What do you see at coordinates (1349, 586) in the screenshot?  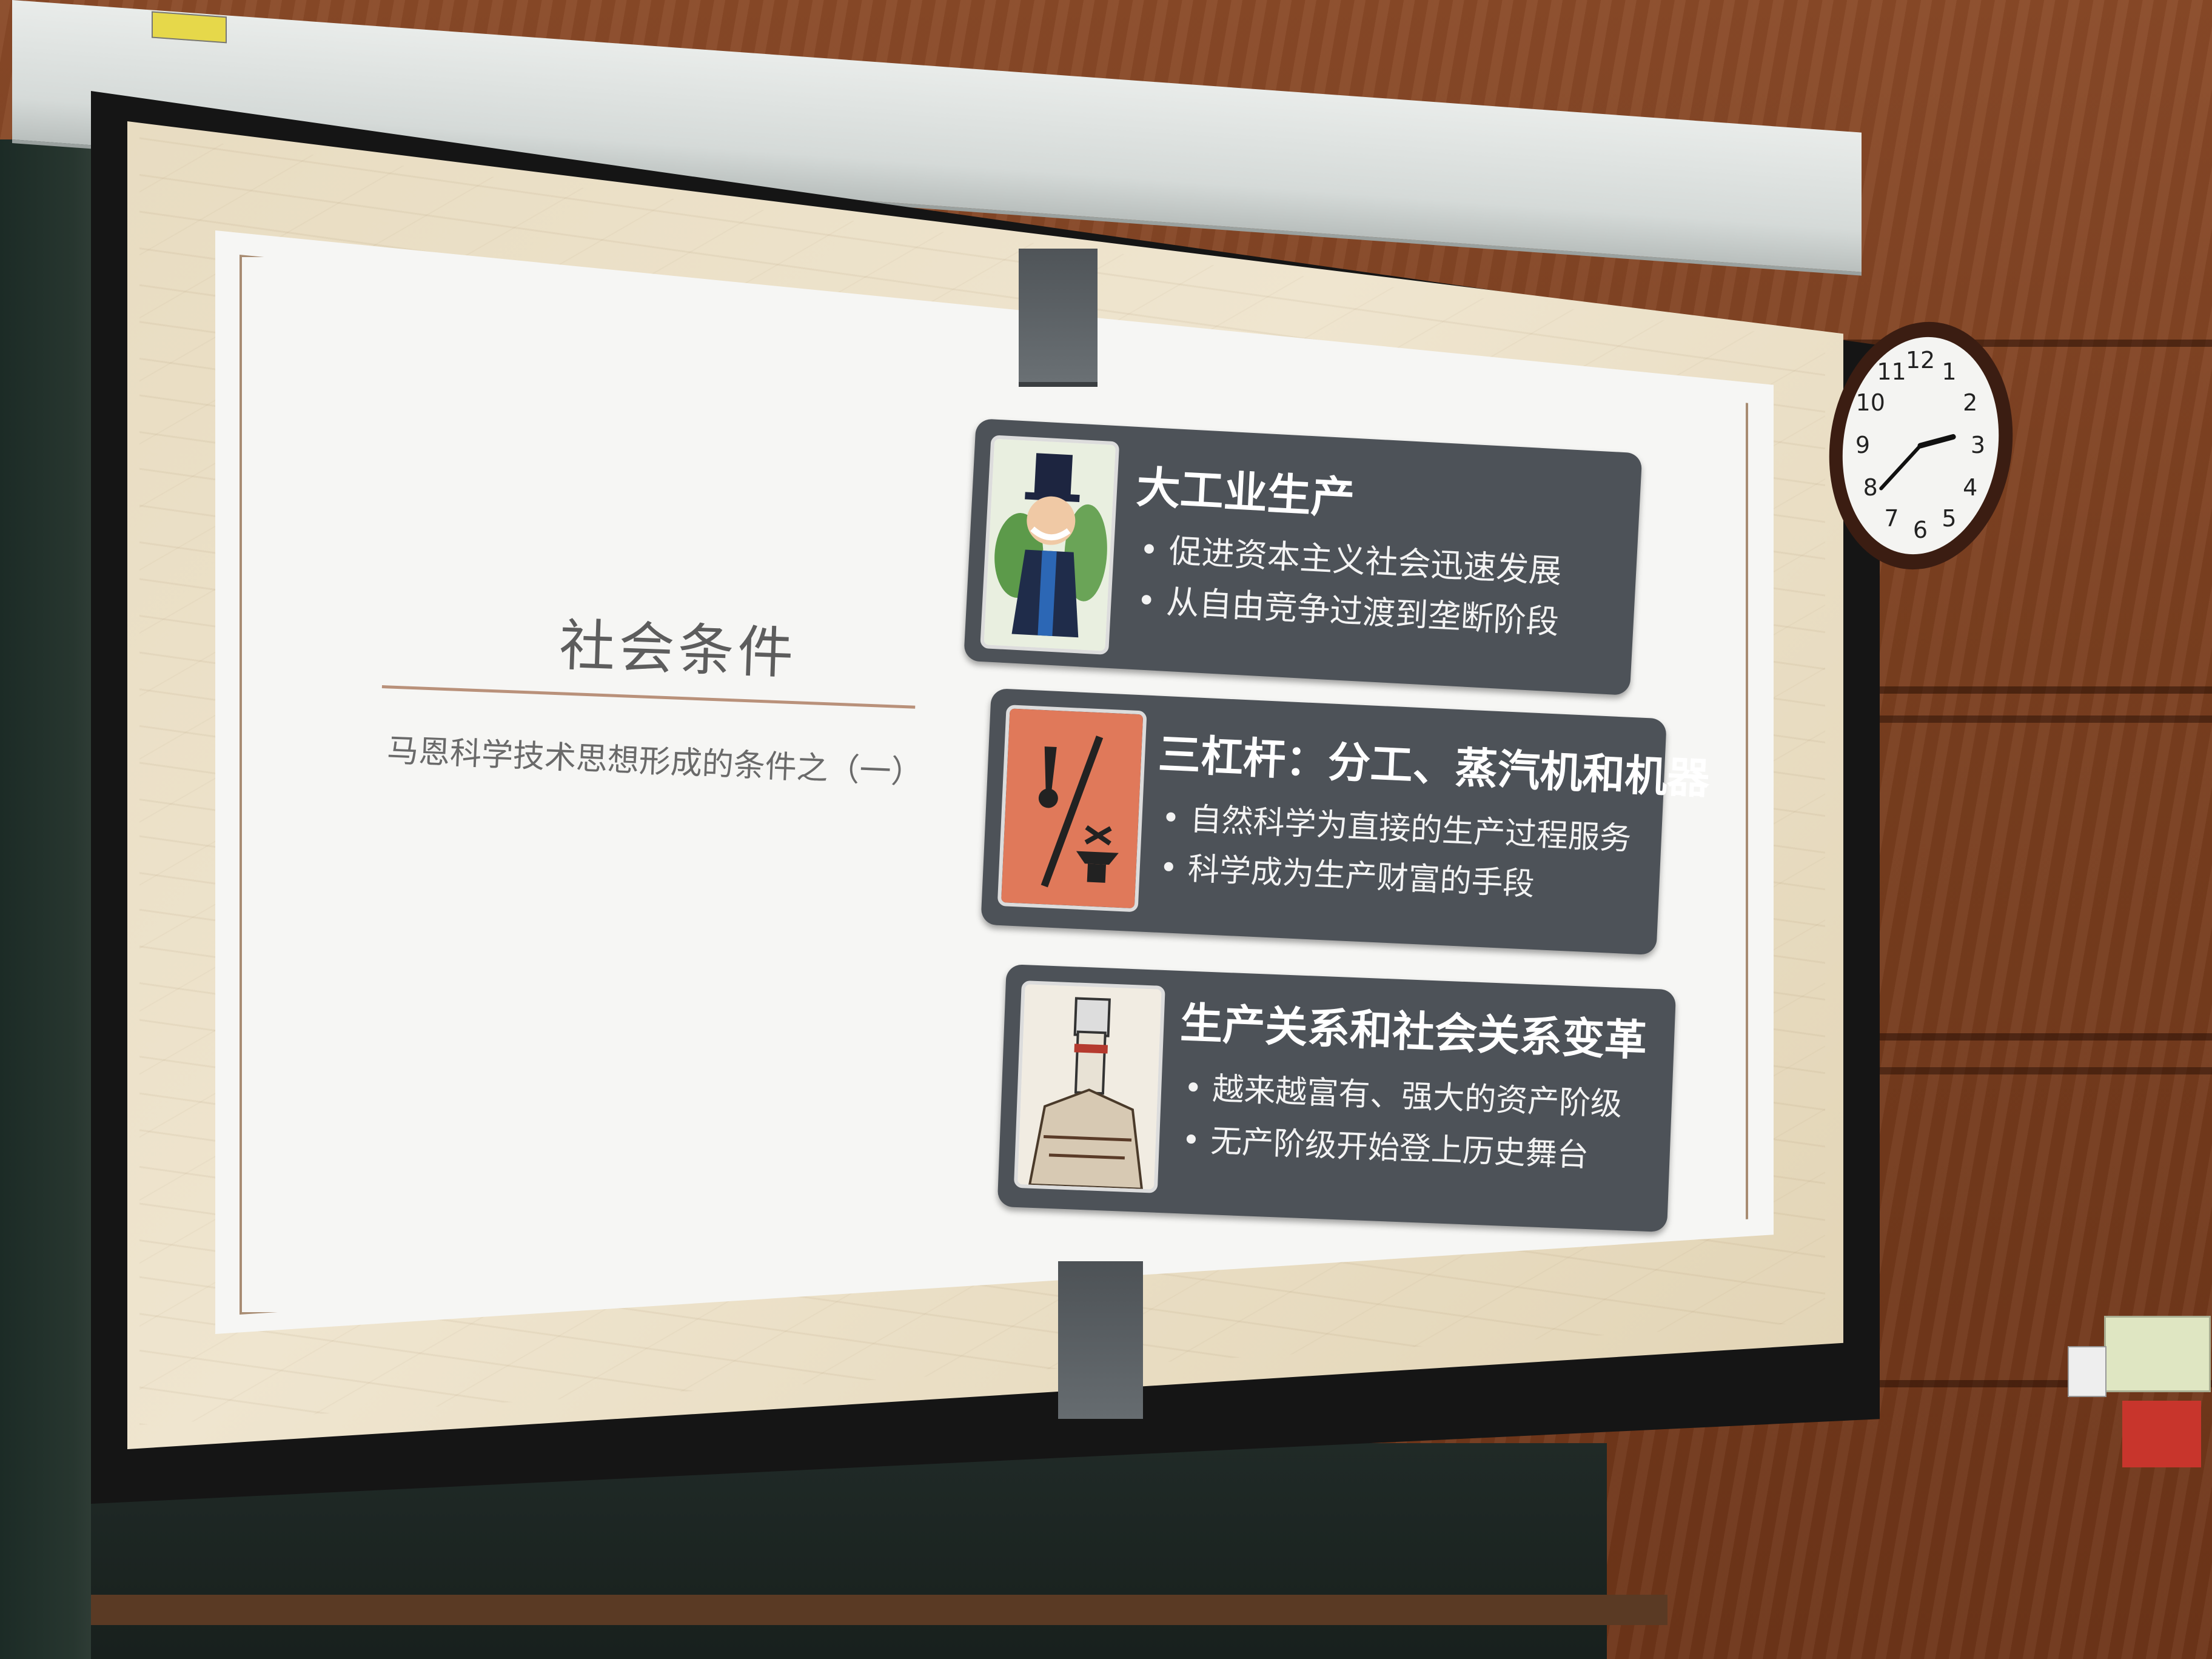 I see `card-bullets: 促进资本主义社会迅速发展 从自由竞争过渡到垄断阶段` at bounding box center [1349, 586].